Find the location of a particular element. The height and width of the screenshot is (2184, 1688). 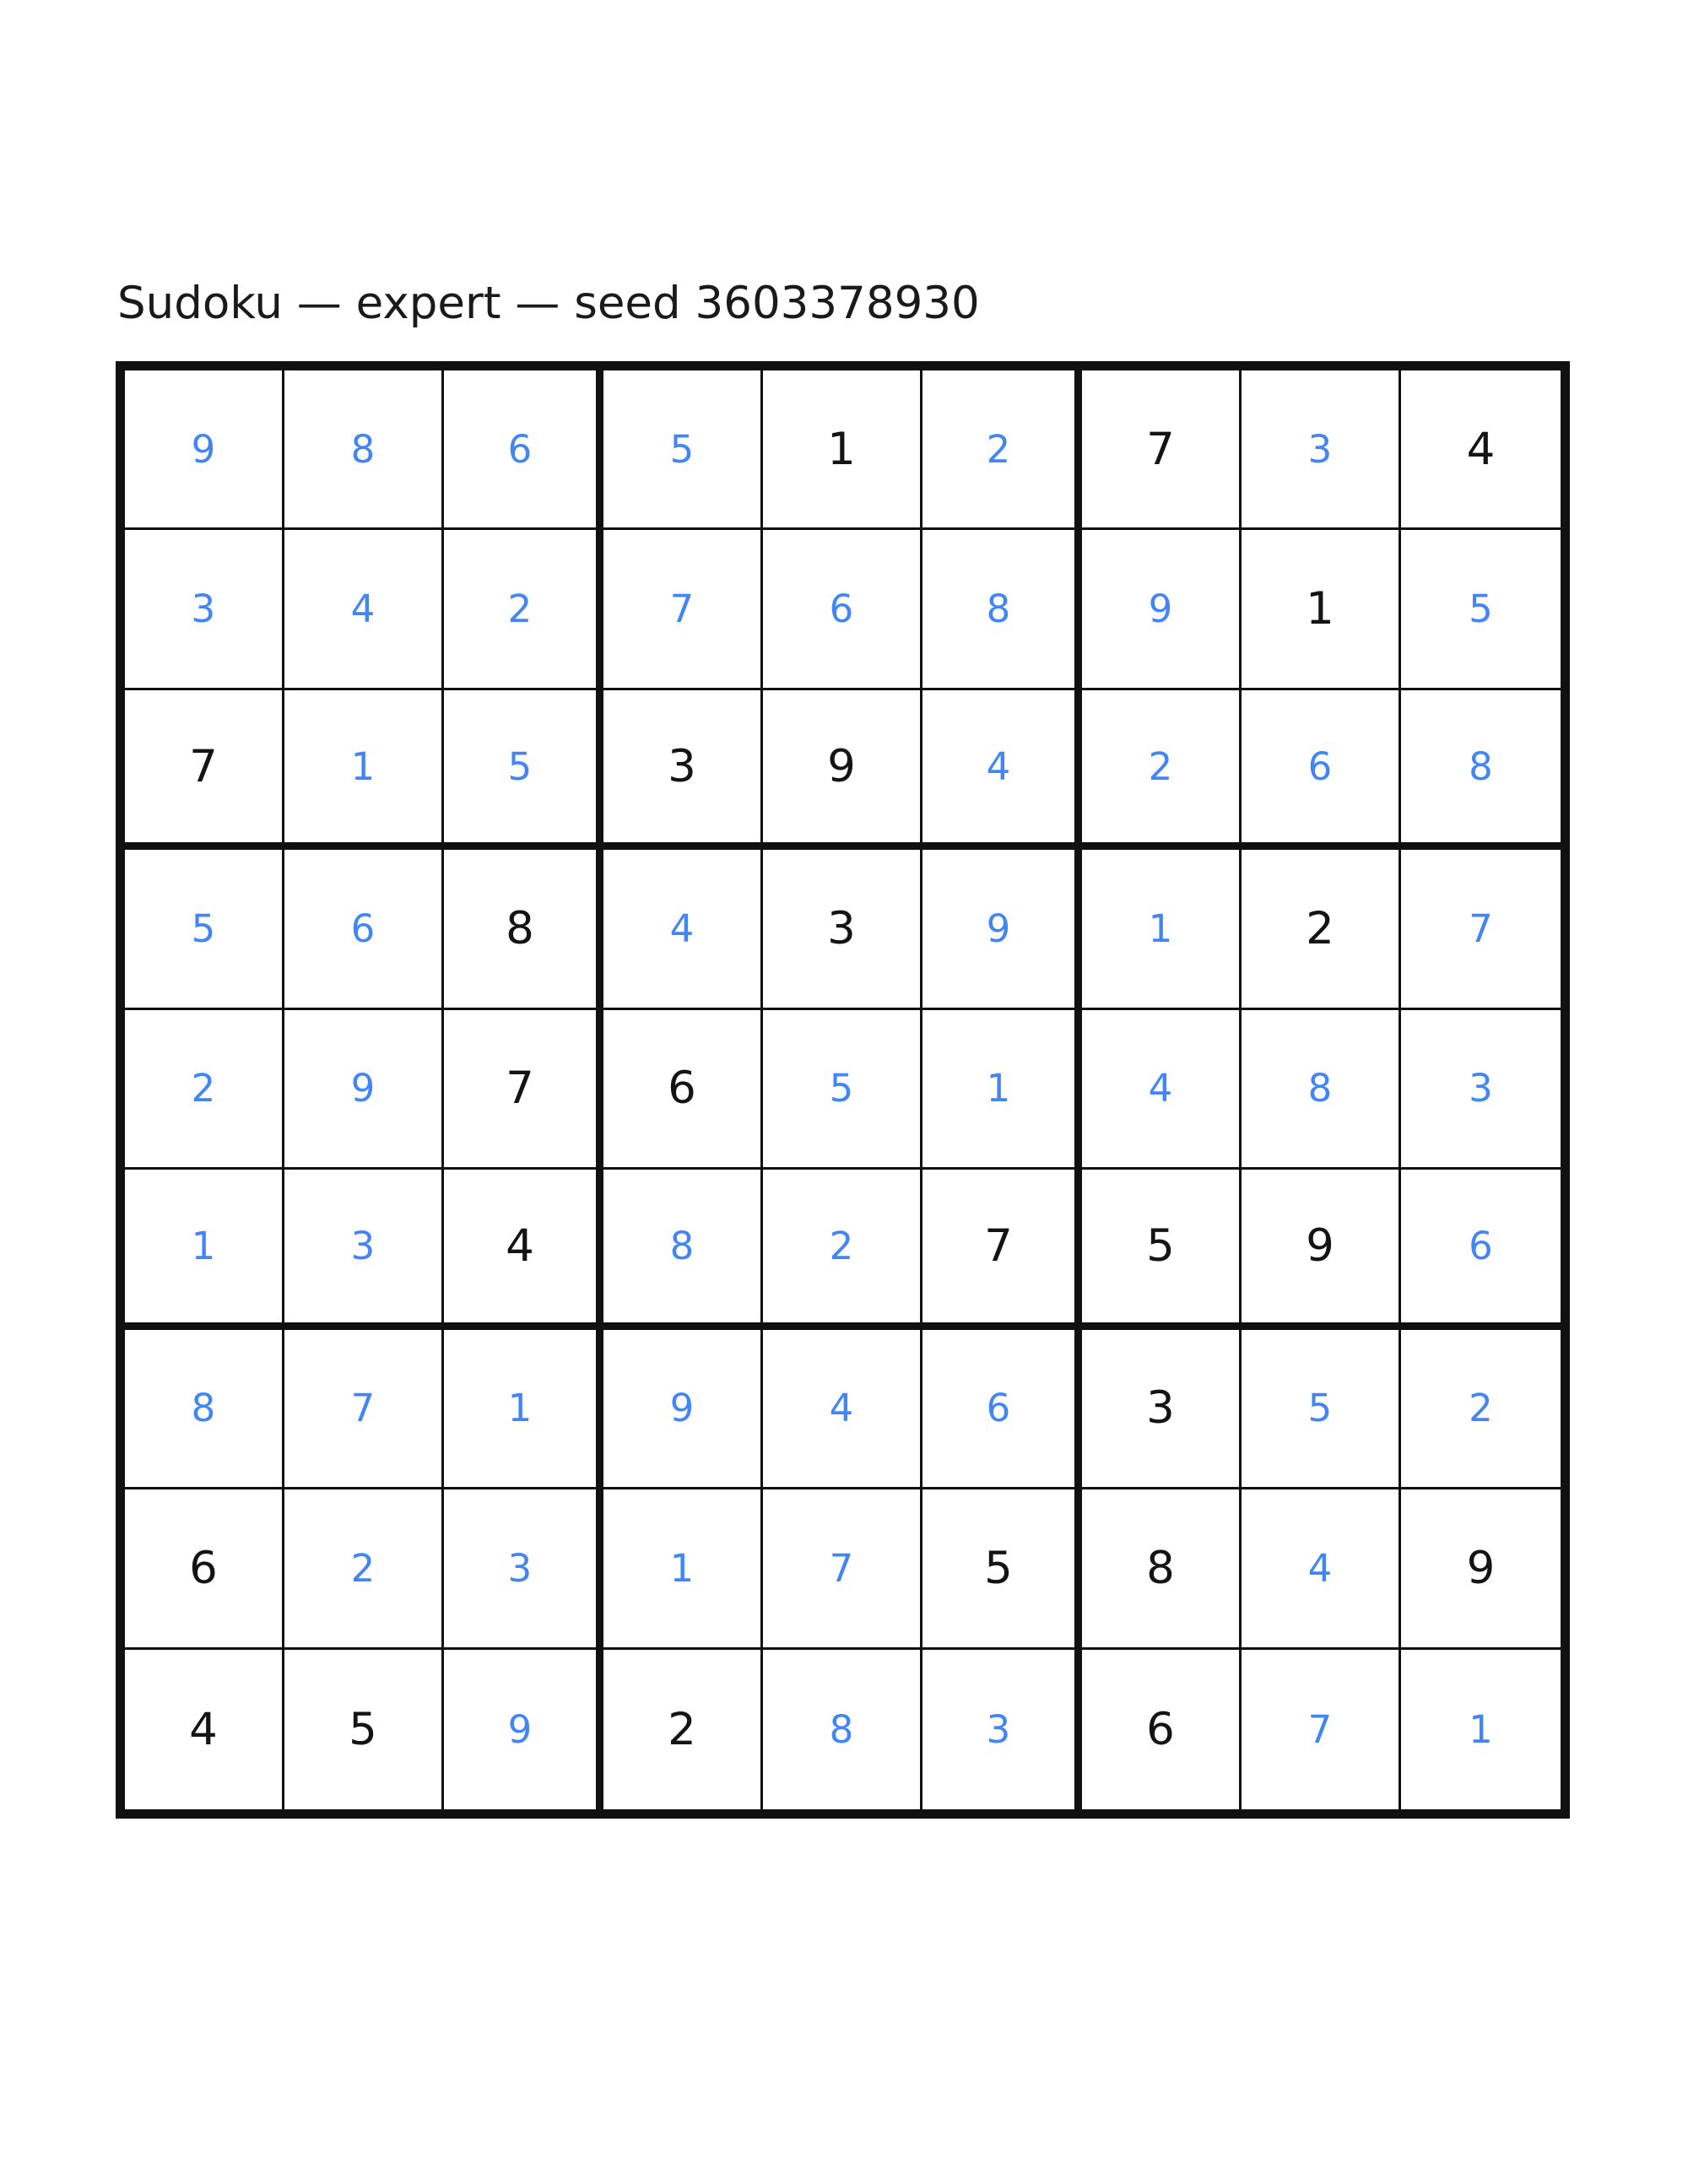

cell-r3c9: 8 is located at coordinates (1481, 770).